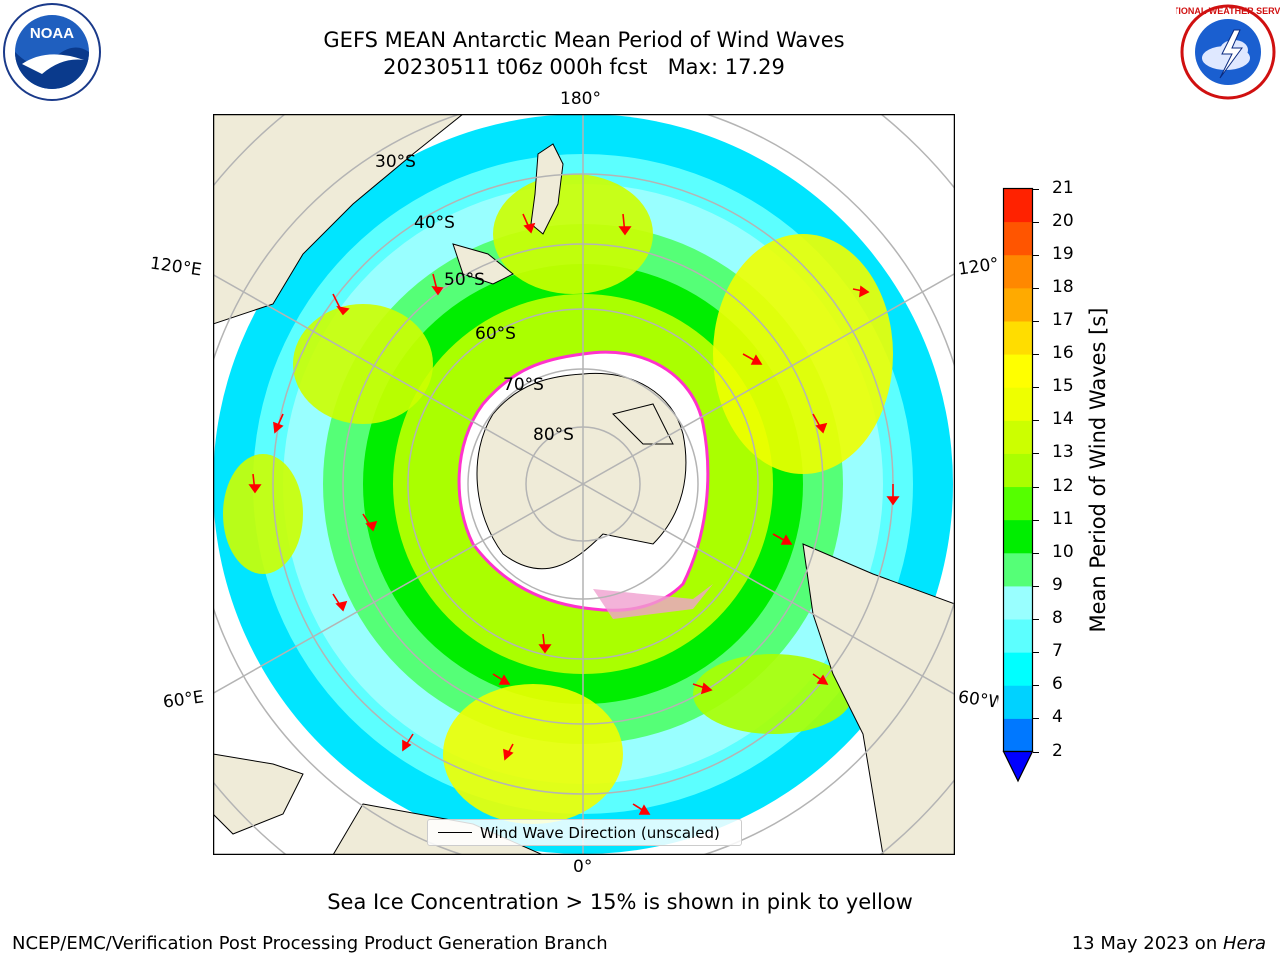  I want to click on map-legend: Wind Wave Direction (unscaled), so click(584, 832).